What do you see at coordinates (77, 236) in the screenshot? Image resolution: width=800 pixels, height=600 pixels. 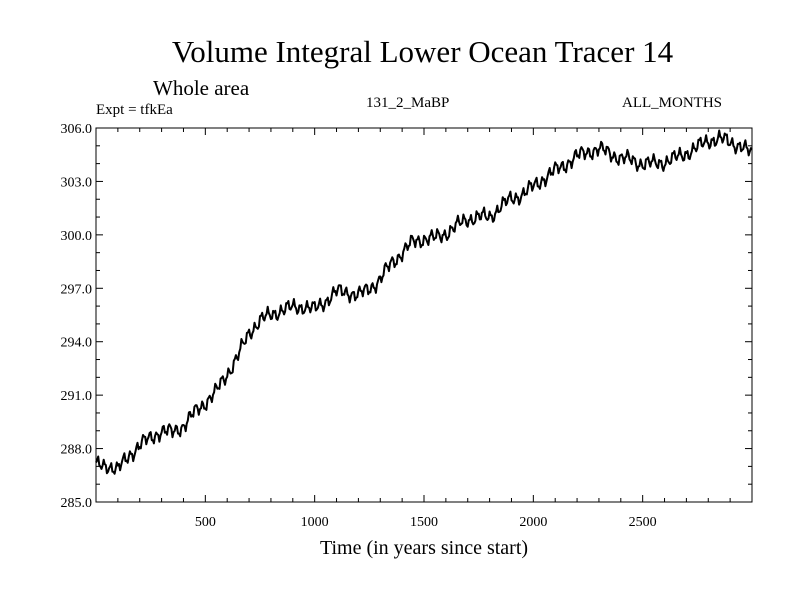 I see `y-tick-label: 300.0` at bounding box center [77, 236].